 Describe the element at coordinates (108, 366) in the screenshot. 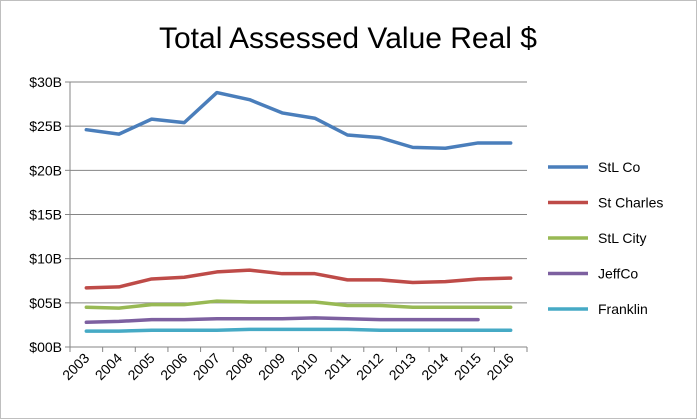

I see `x-tick-label: 2004` at that location.